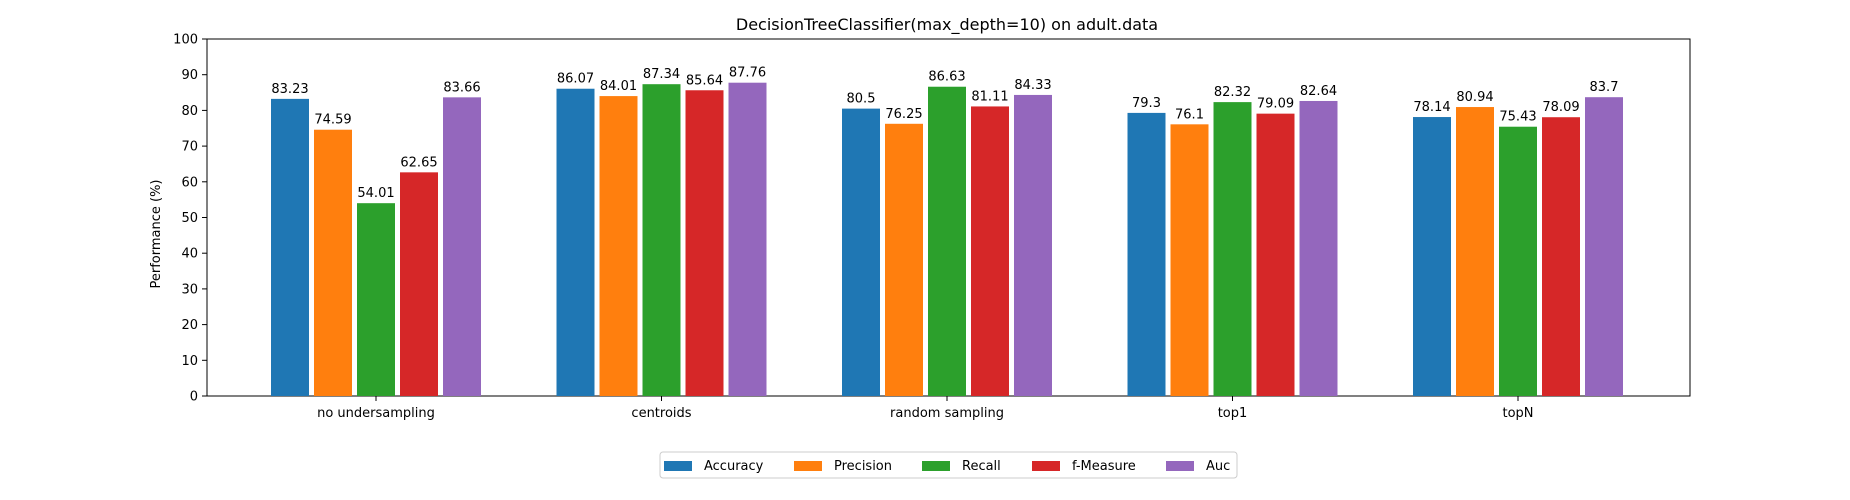  Describe the element at coordinates (1474, 97) in the screenshot. I see `bar-value-label: 80.94` at that location.